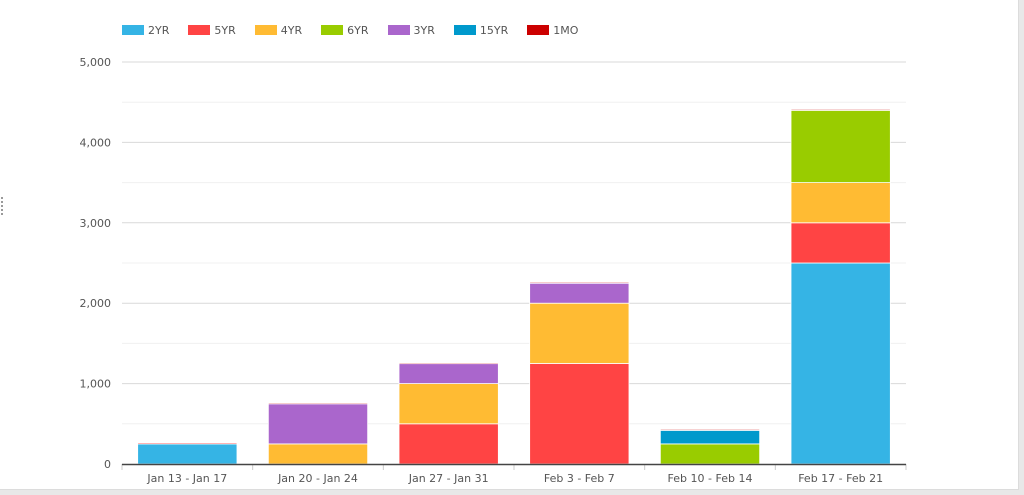  Describe the element at coordinates (159, 30) in the screenshot. I see `legend-label: 2YR` at that location.